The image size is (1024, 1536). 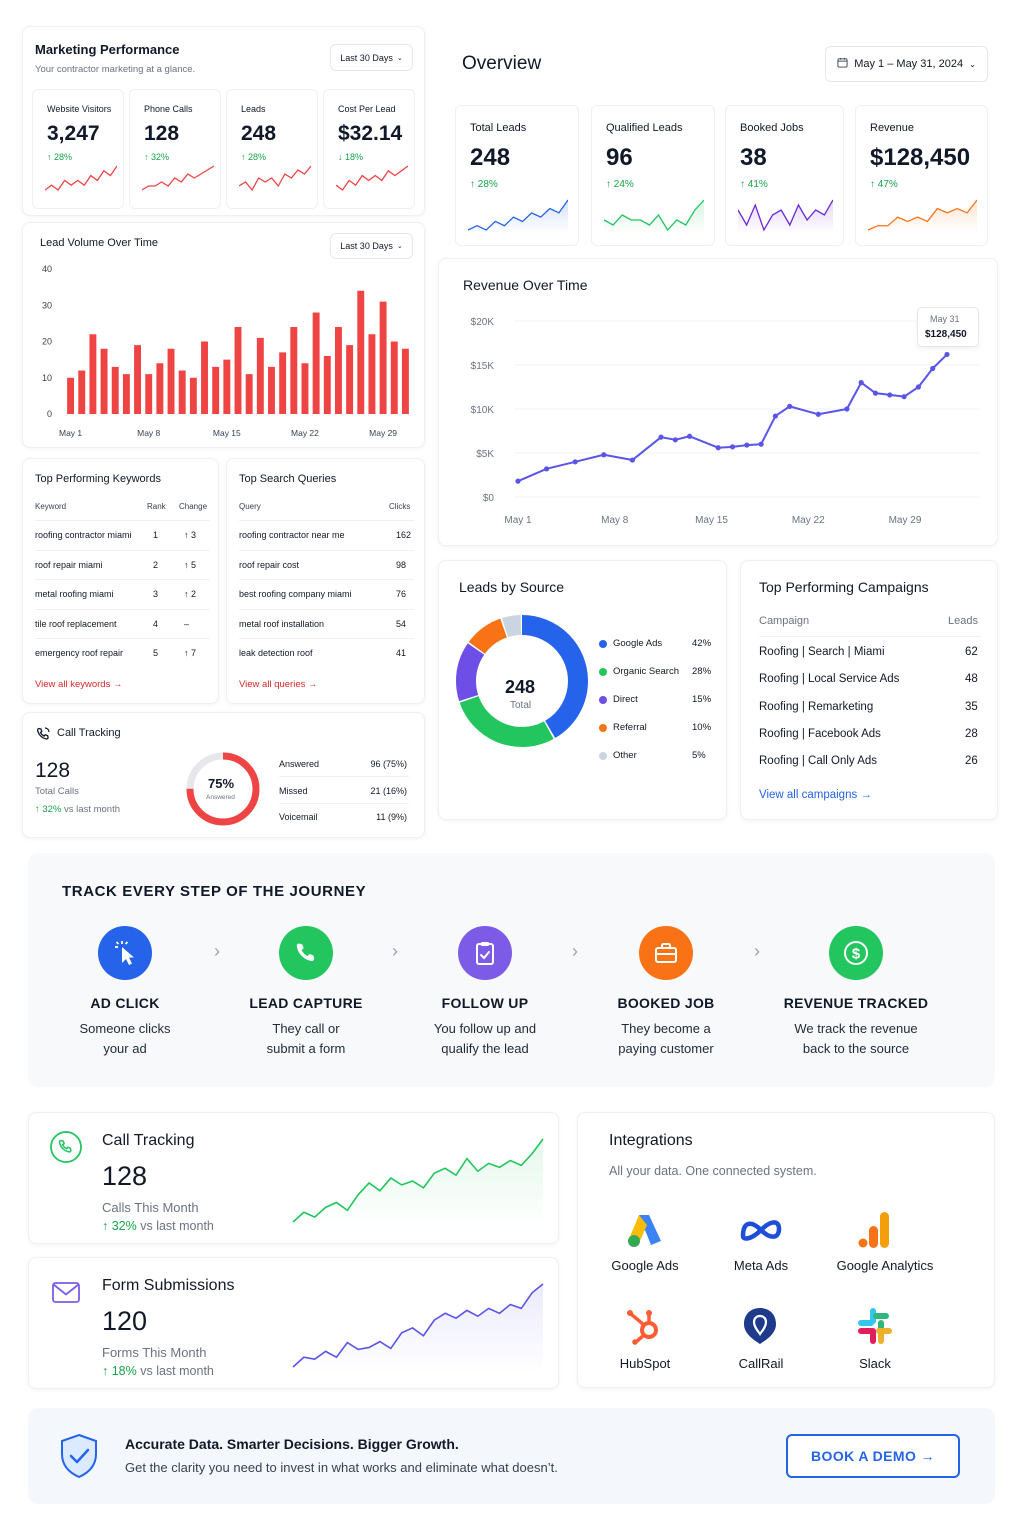 I want to click on y-tick-label: 10, so click(x=47, y=378).